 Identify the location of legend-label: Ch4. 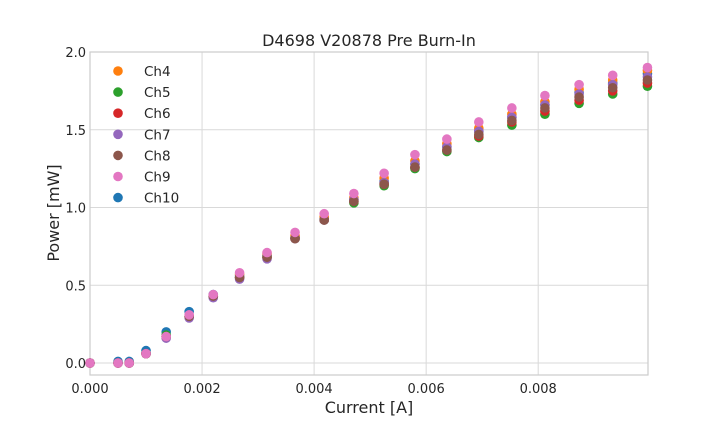
(157, 72).